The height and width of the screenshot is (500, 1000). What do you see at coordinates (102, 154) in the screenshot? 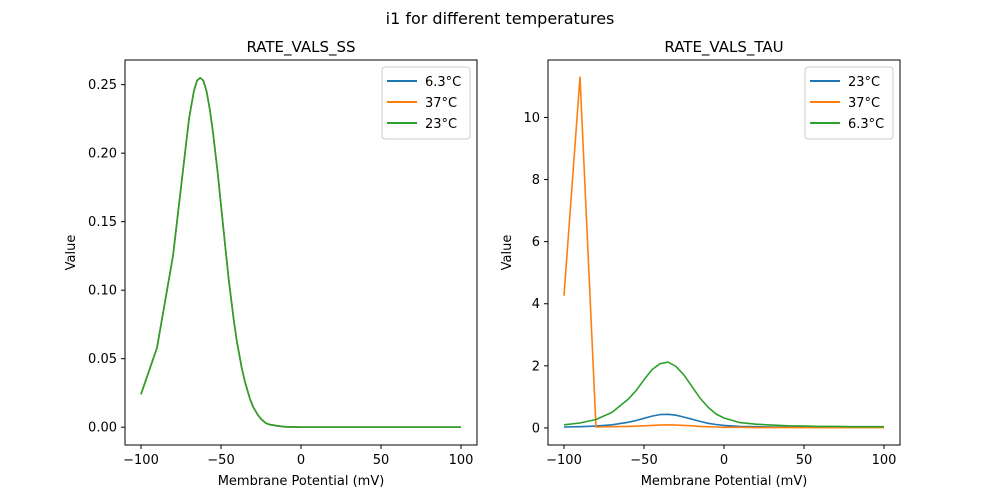
I see `y-tick-label: 0.20` at bounding box center [102, 154].